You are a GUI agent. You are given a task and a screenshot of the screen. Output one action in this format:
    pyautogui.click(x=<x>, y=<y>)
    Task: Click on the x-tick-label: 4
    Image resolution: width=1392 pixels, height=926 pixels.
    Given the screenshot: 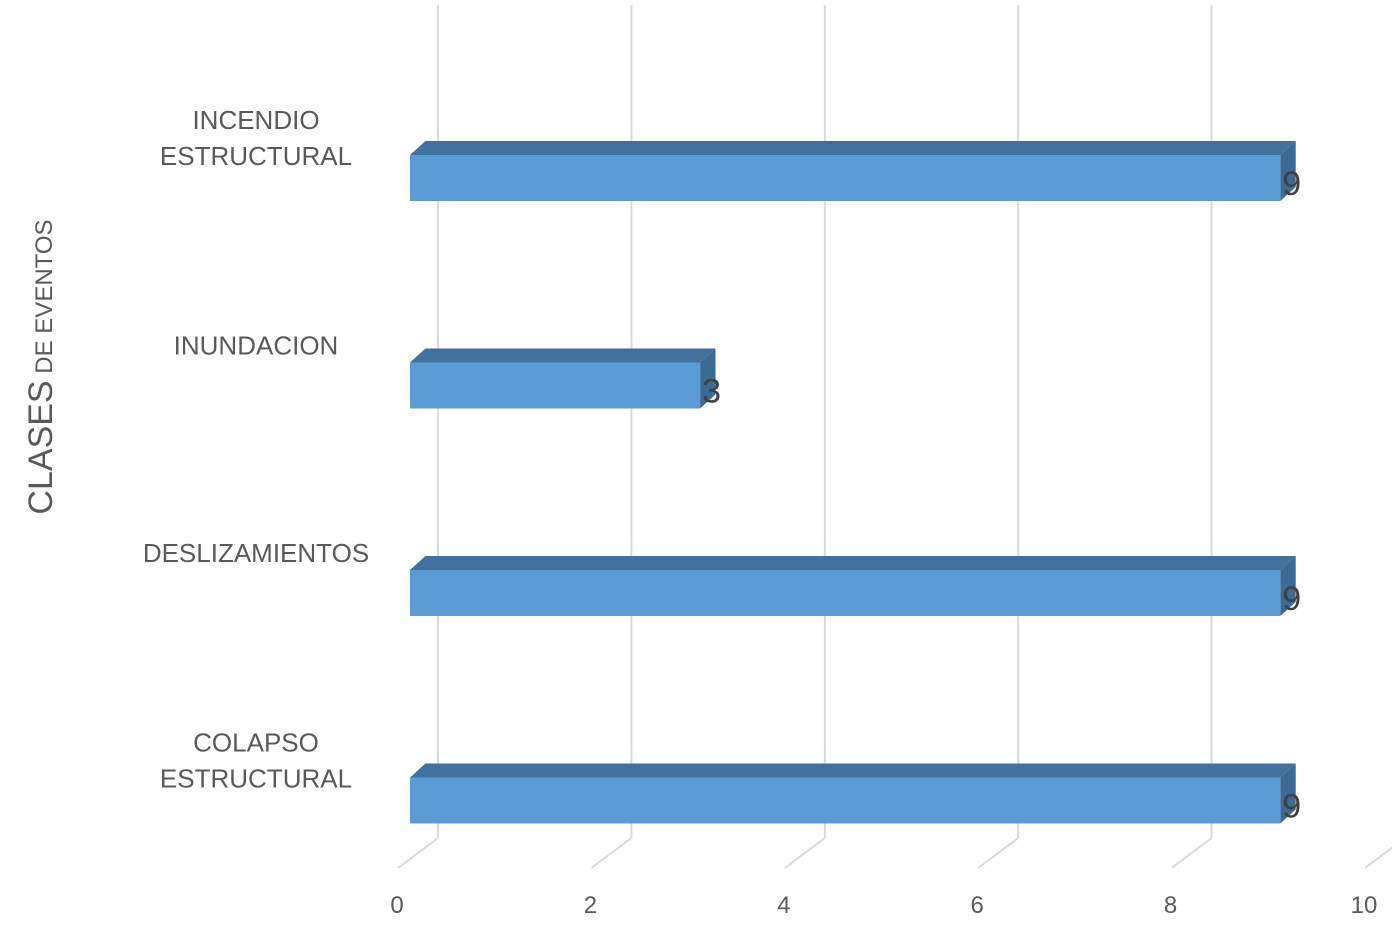 What is the action you would take?
    pyautogui.click(x=783, y=905)
    